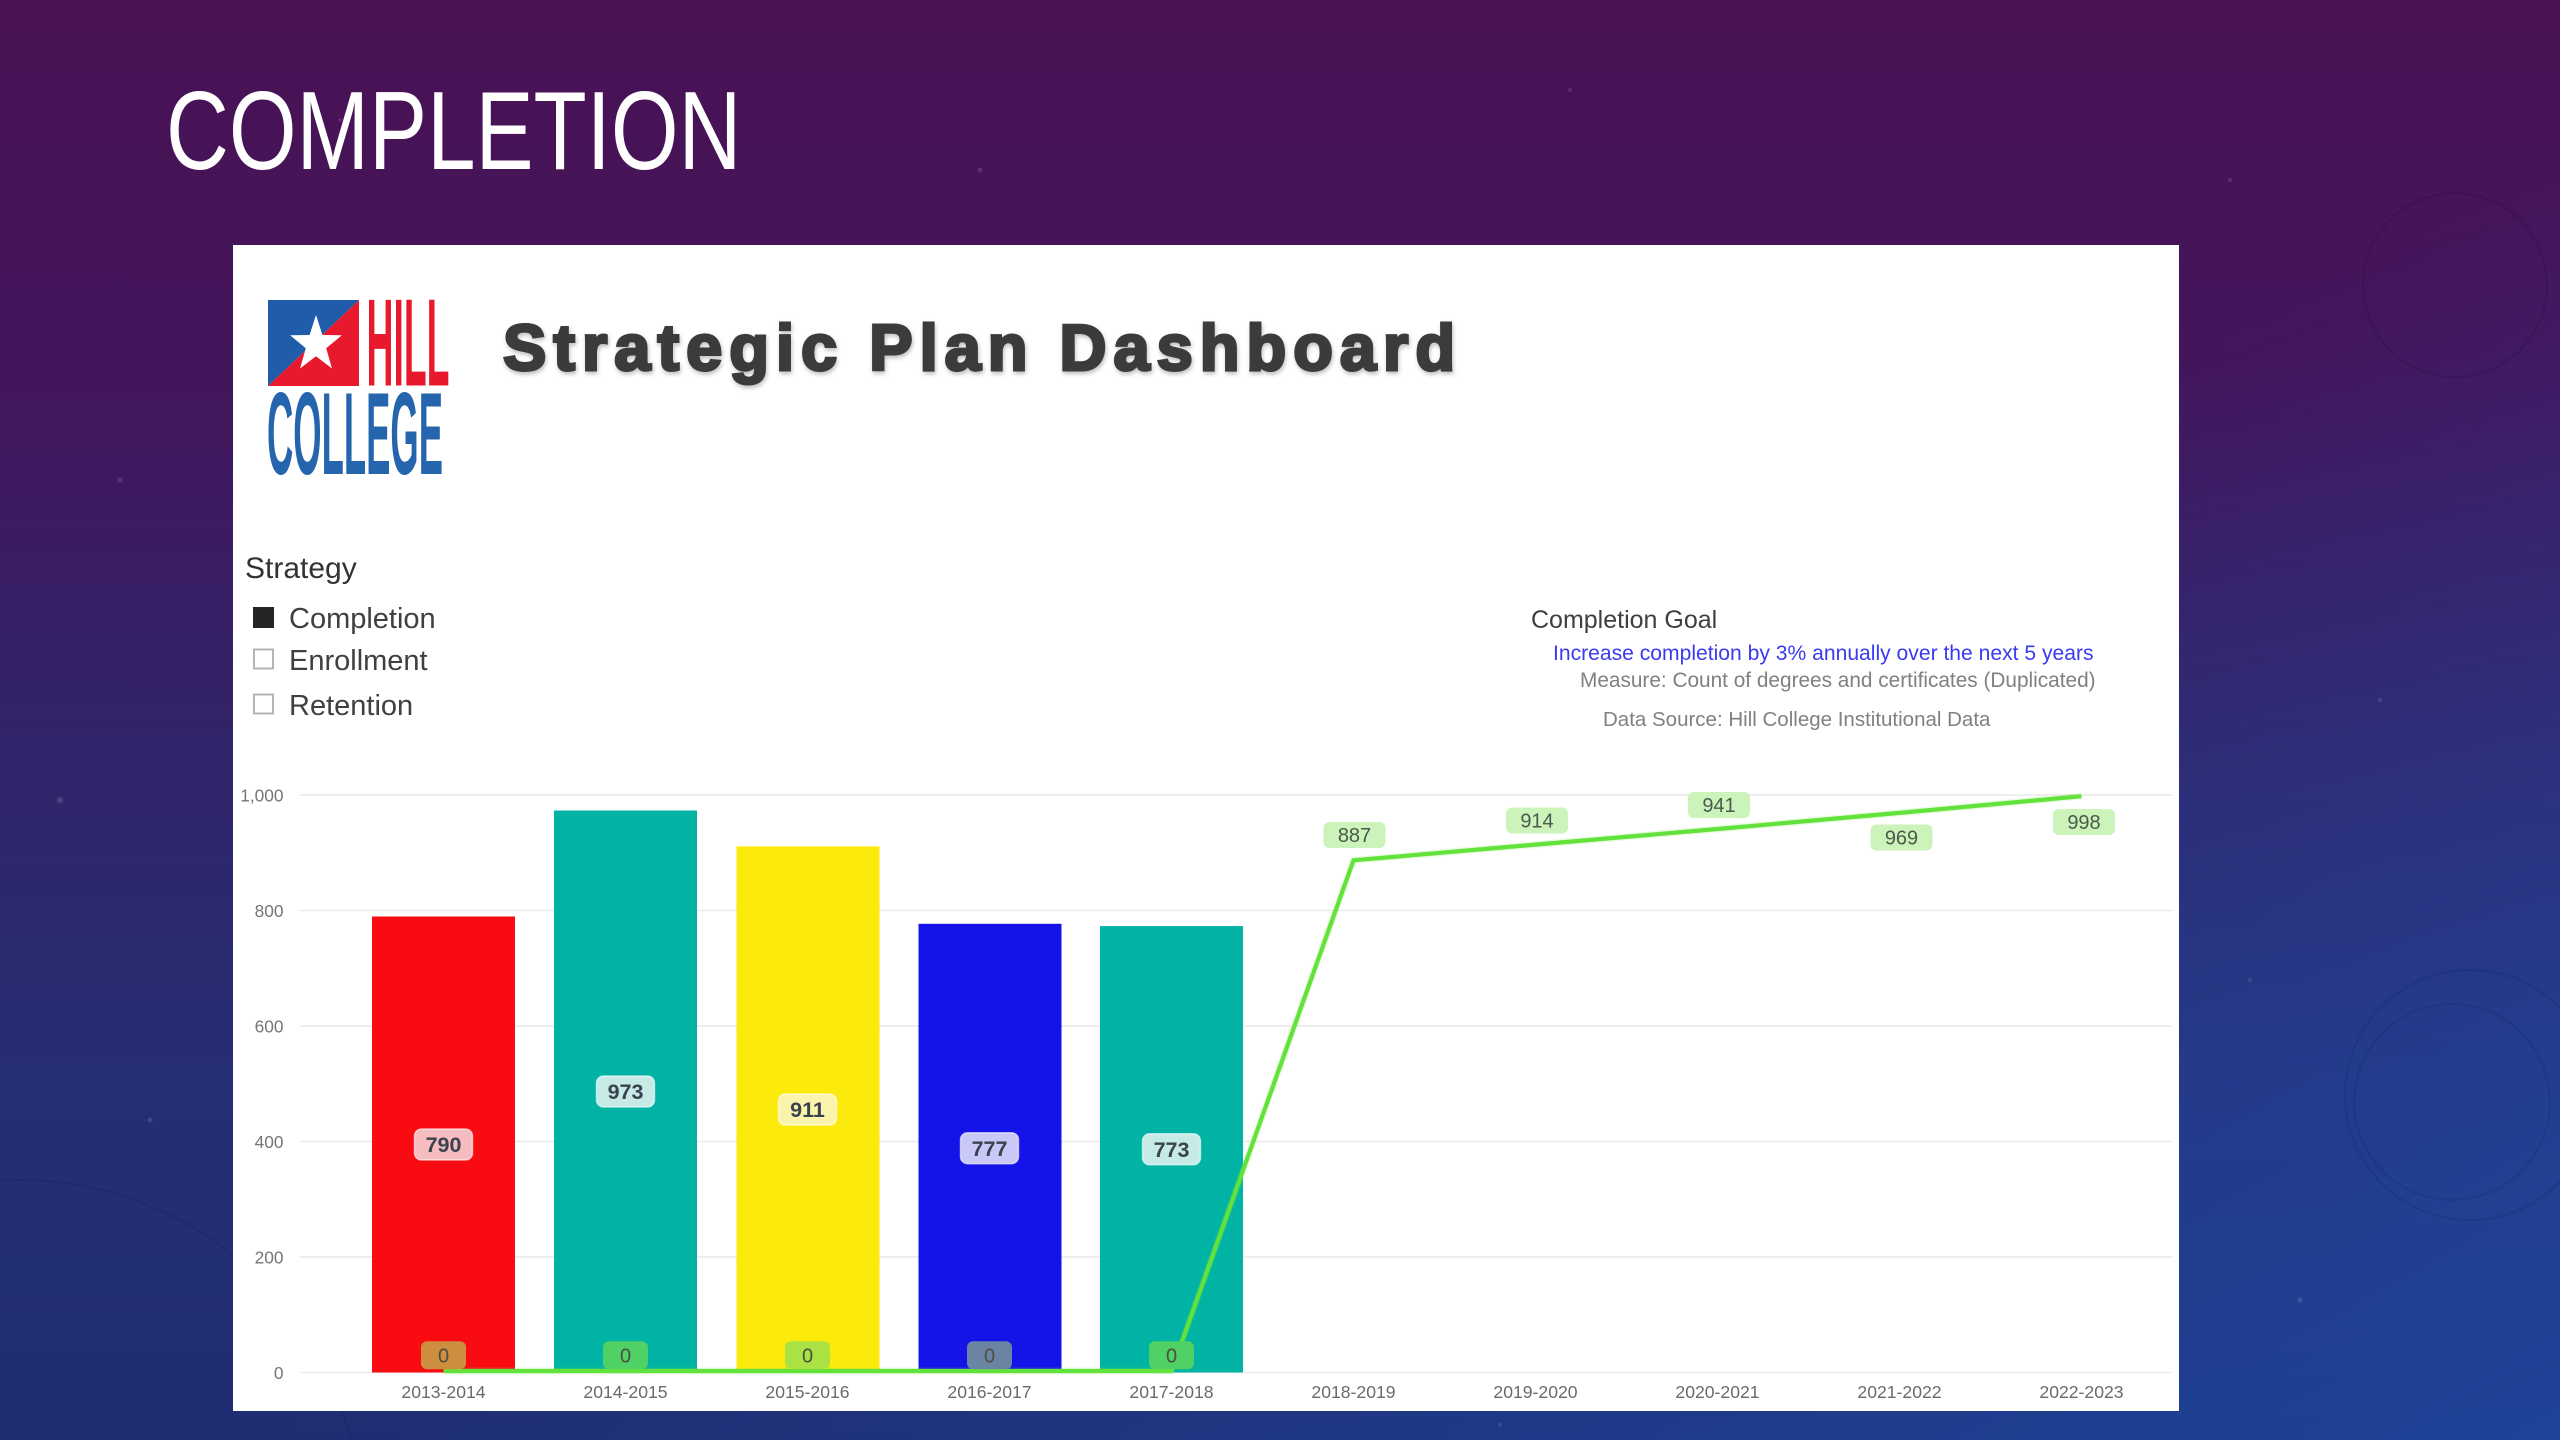 The height and width of the screenshot is (1440, 2560). I want to click on svg-text: 400, so click(269, 1142).